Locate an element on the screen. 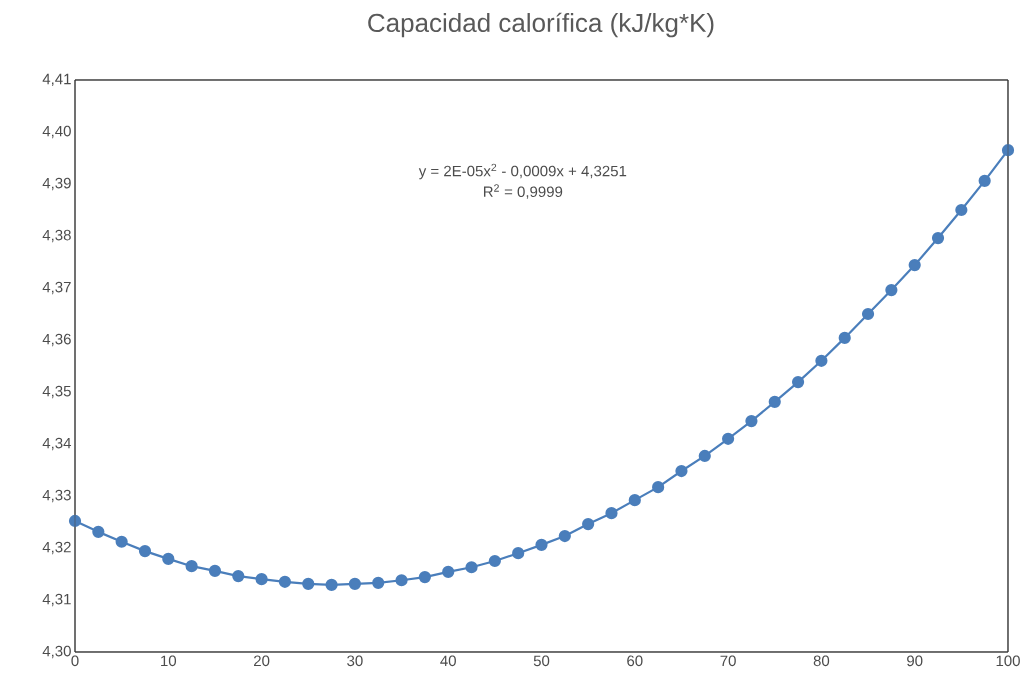  y-tick-label: 4,36 is located at coordinates (56, 340).